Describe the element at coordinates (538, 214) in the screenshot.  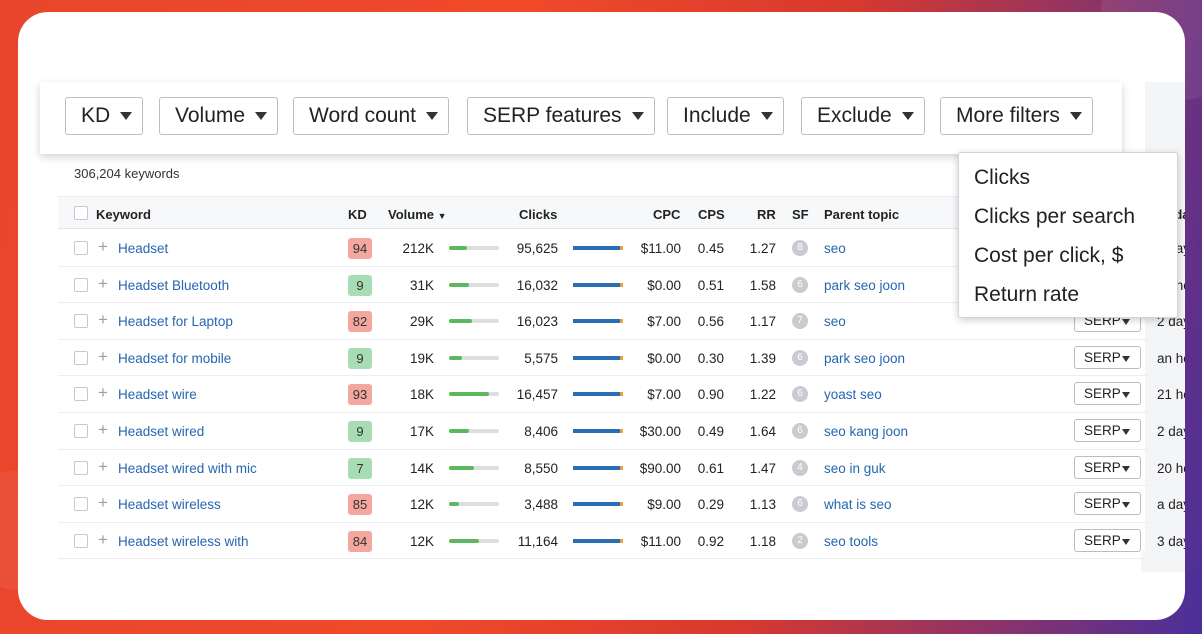
I see `col-clicks: Clicks` at that location.